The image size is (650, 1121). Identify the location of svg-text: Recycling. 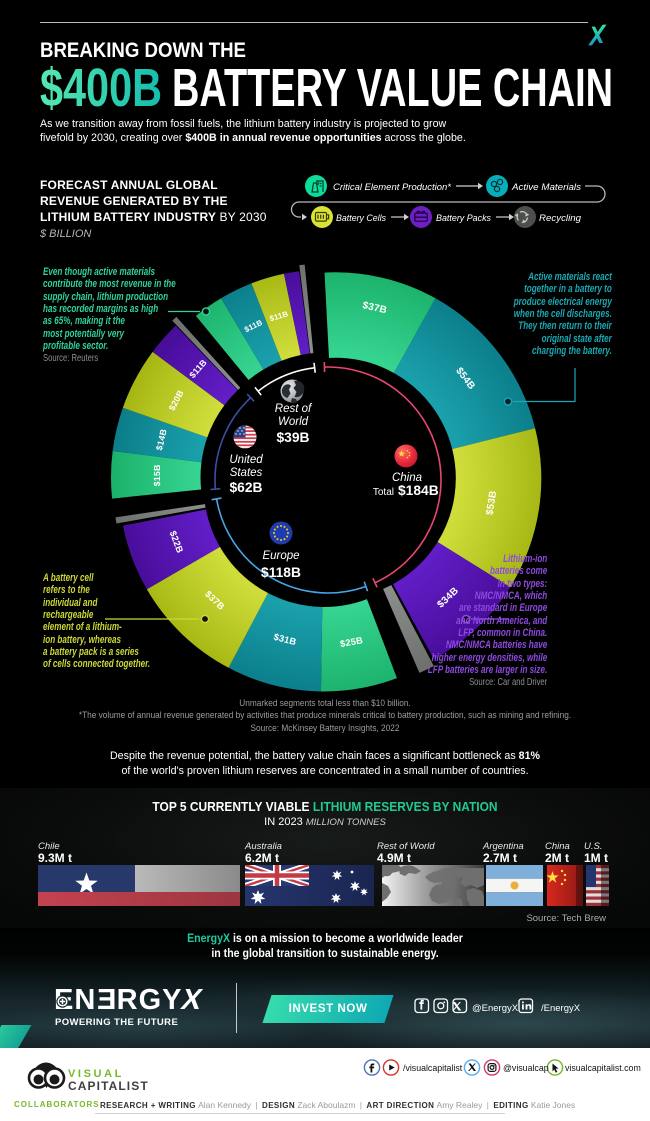
(560, 218).